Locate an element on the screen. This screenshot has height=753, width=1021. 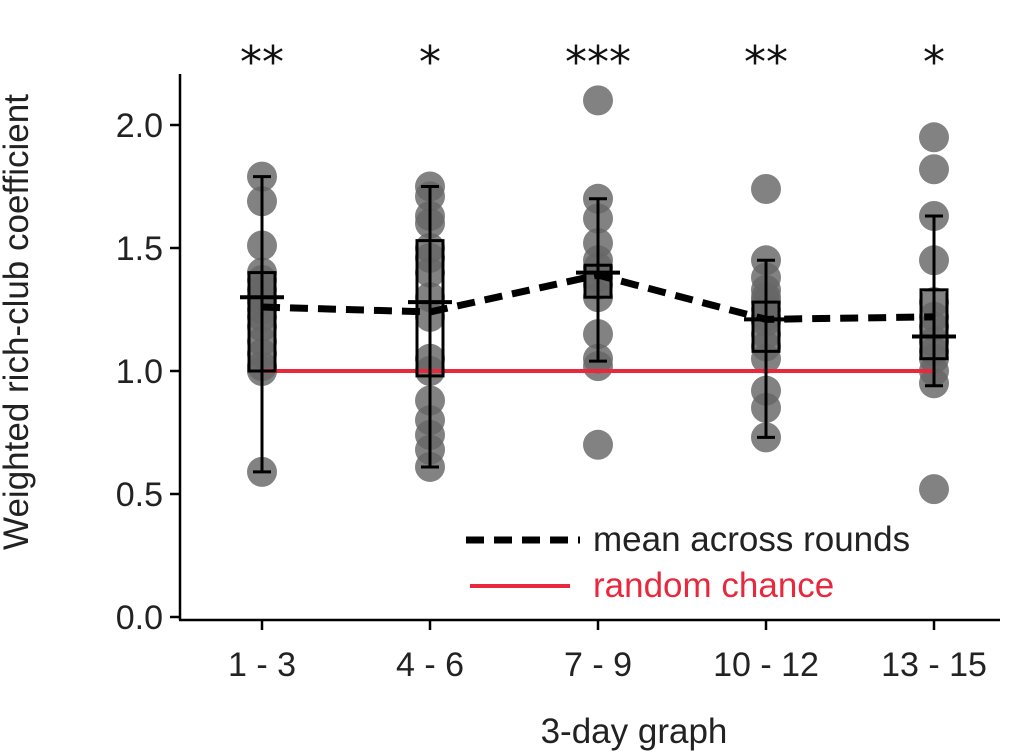
mean-line is located at coordinates (598, 297).